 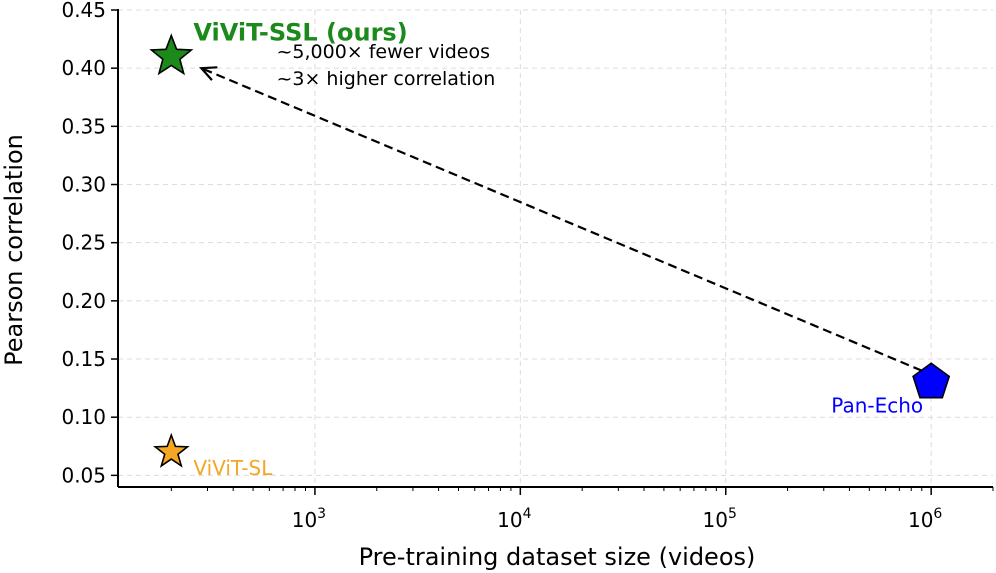 What do you see at coordinates (83, 185) in the screenshot?
I see `y-tick-label: 0.30` at bounding box center [83, 185].